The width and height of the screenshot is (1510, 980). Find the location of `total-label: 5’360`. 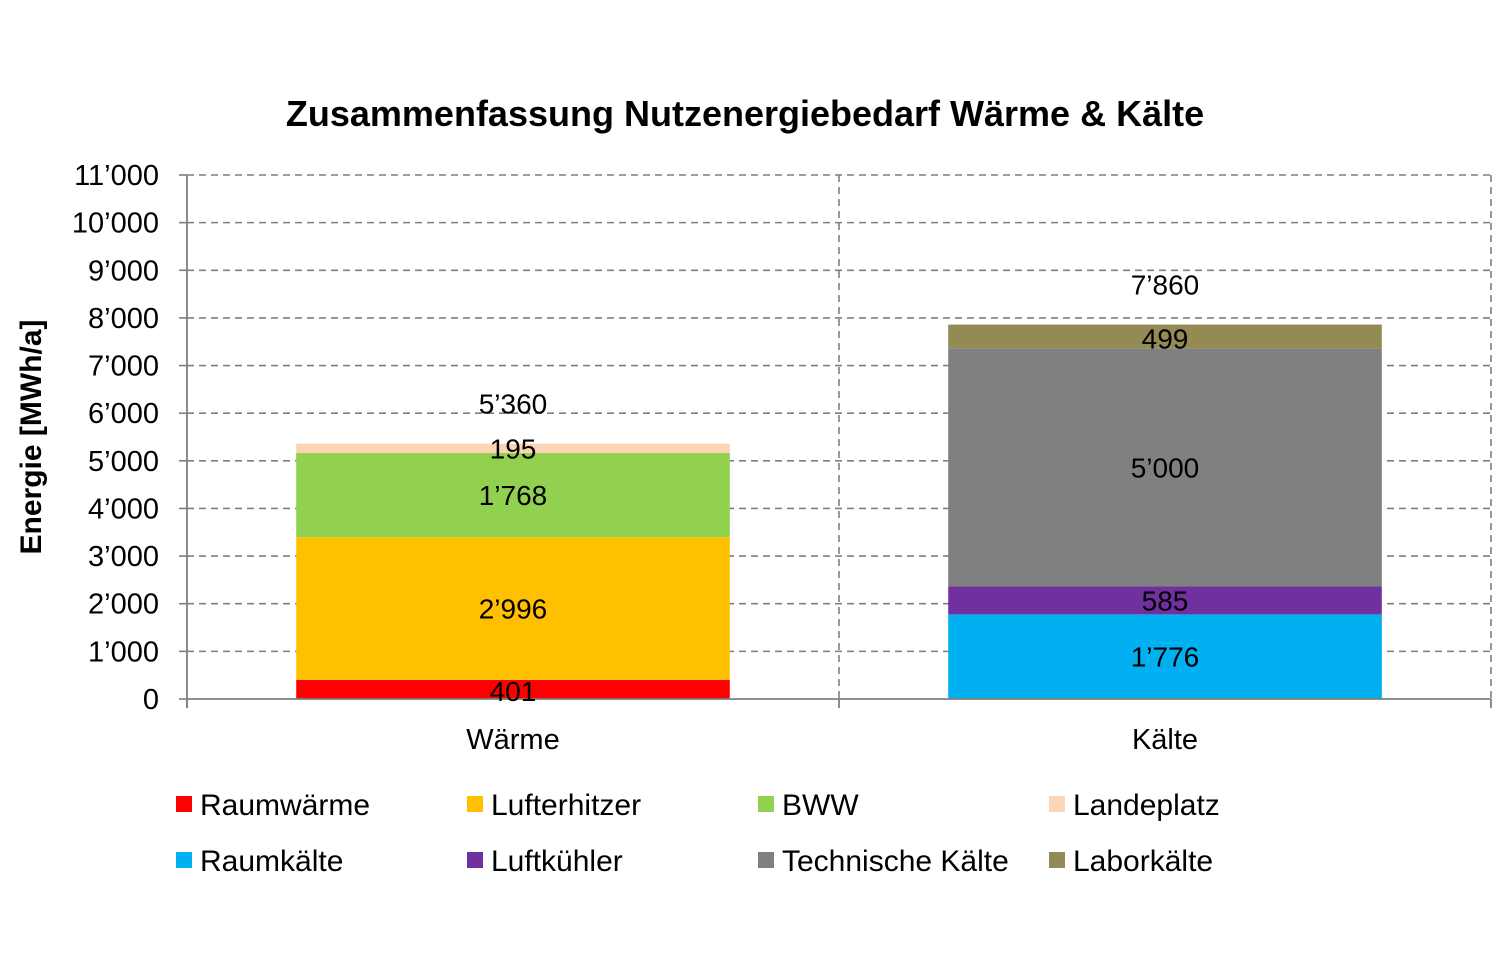

total-label: 5’360 is located at coordinates (513, 404).